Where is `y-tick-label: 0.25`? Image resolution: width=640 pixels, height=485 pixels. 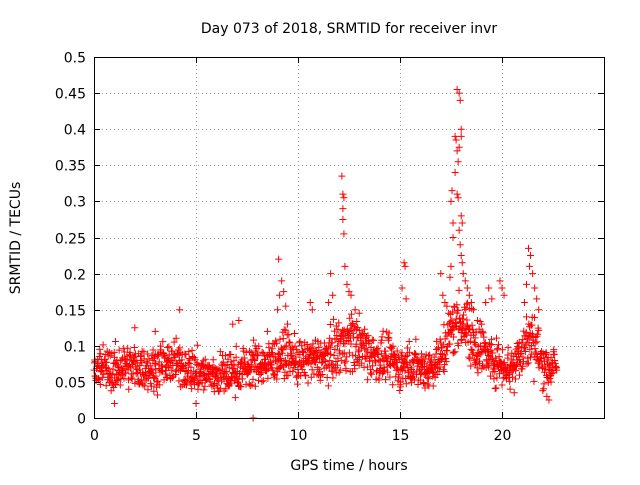 y-tick-label: 0.25 is located at coordinates (70, 240).